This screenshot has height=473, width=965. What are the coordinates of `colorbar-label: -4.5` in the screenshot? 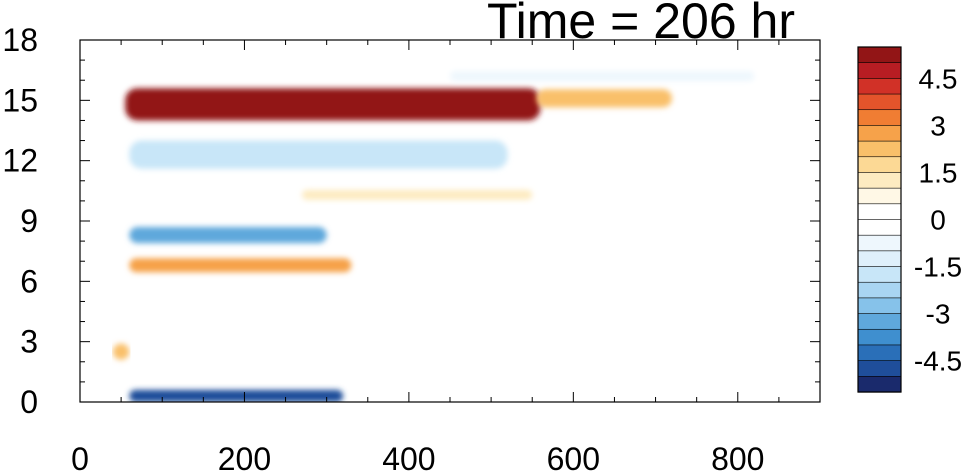 It's located at (938, 361).